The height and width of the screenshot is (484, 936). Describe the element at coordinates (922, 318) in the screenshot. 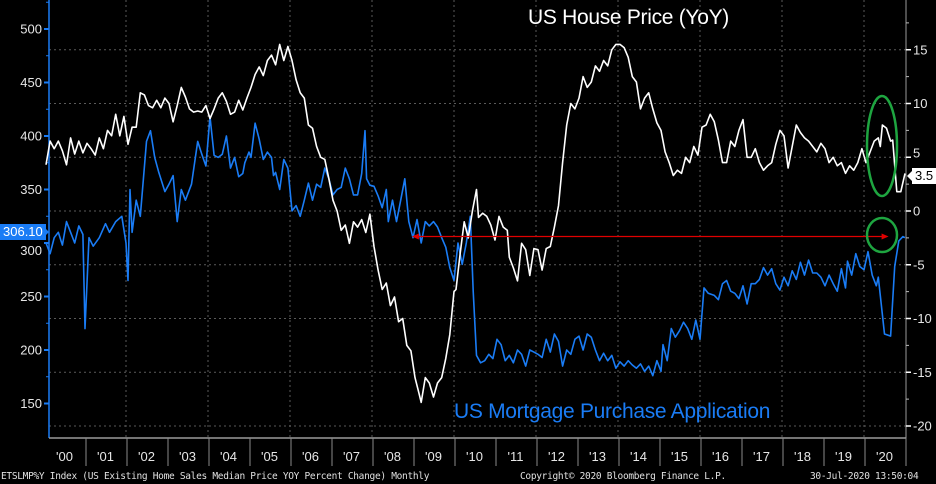

I see `right-axis-tick-label: -10` at that location.